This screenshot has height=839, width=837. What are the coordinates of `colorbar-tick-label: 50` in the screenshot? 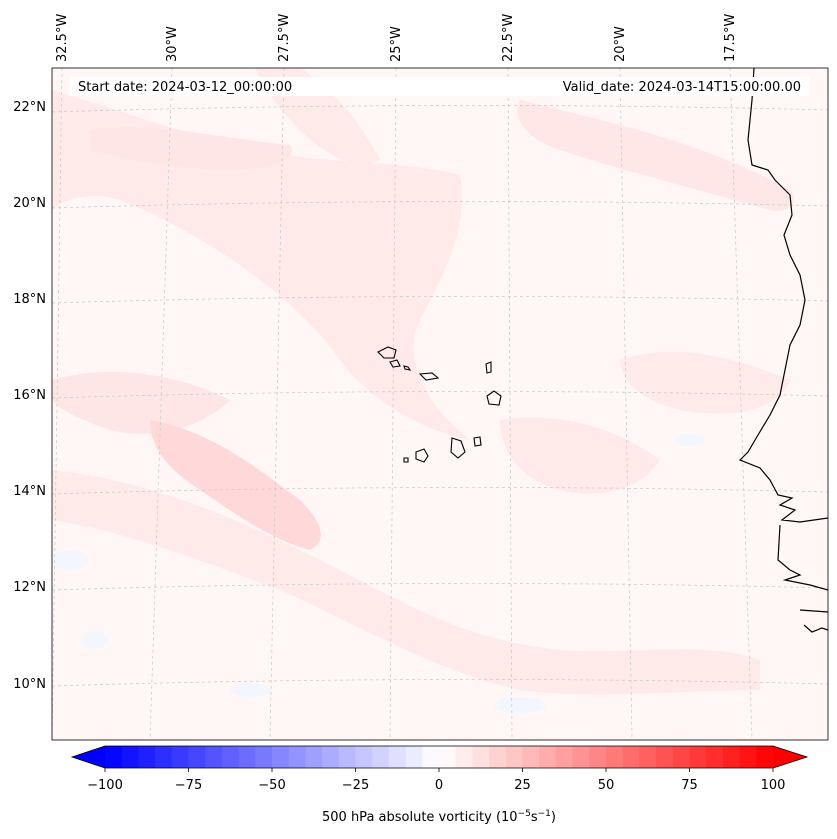 It's located at (606, 785).